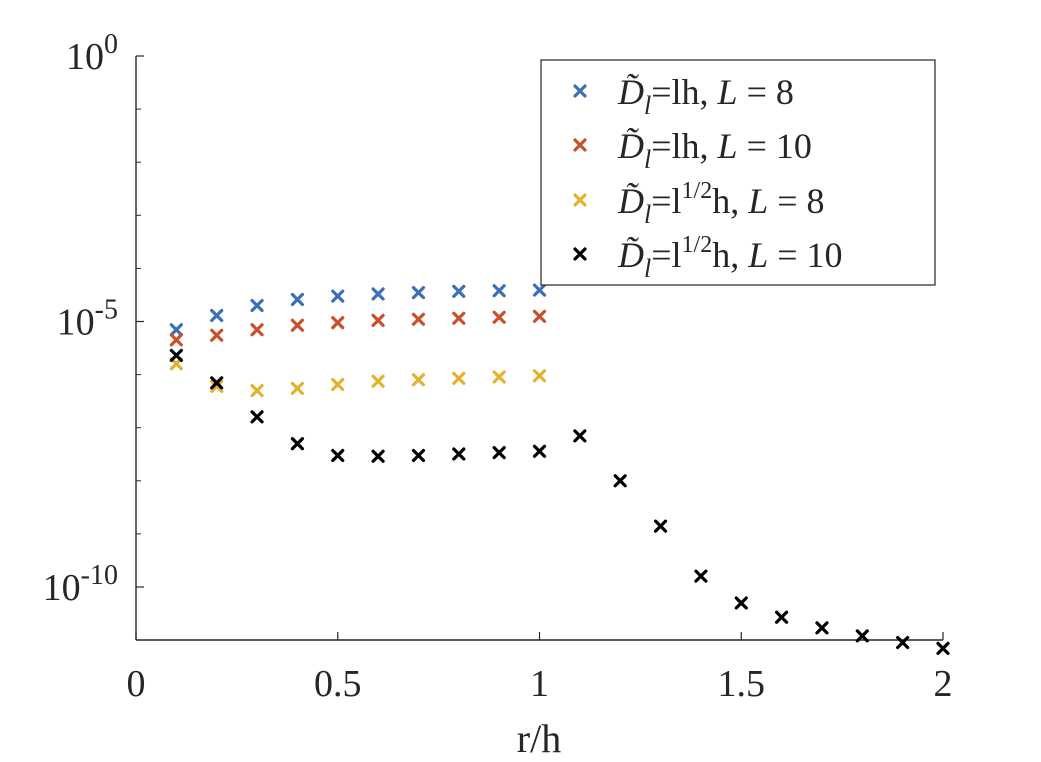 The width and height of the screenshot is (1041, 762). I want to click on legend-item: D̃l=lh, L = 10, so click(692, 150).